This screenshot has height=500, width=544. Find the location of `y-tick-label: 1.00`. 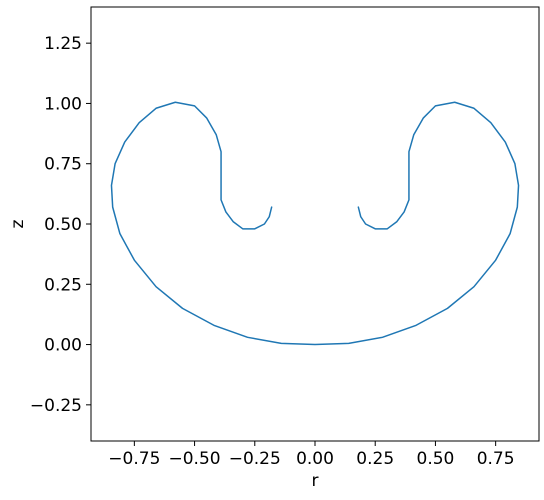

y-tick-label: 1.00 is located at coordinates (63, 104).